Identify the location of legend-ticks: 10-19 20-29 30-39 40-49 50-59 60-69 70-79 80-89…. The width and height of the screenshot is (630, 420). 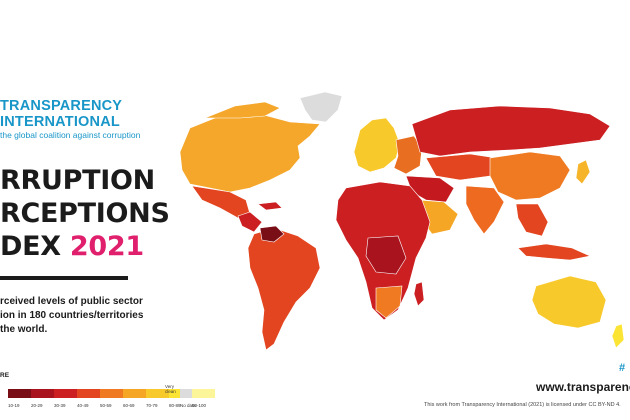
(111, 405).